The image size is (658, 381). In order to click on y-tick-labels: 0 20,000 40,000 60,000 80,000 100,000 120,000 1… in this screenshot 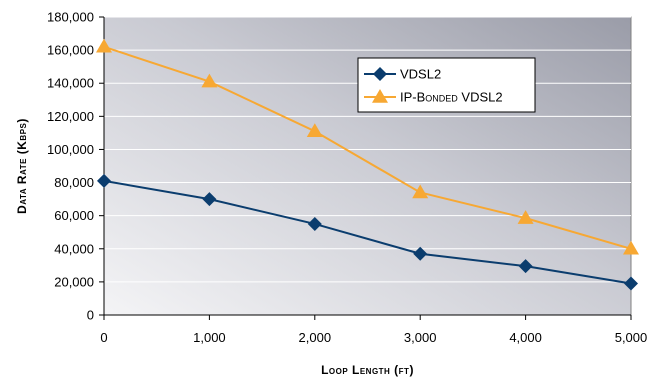, I will do `click(70, 166)`.